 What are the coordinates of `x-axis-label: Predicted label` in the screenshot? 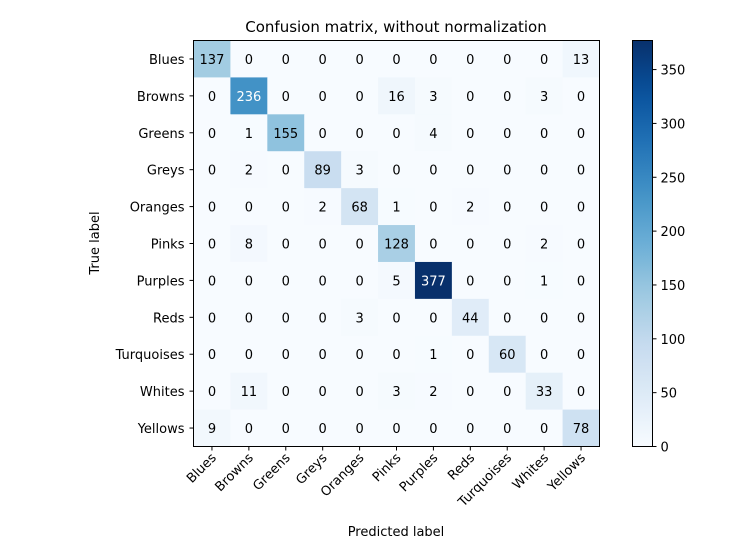 It's located at (396, 532).